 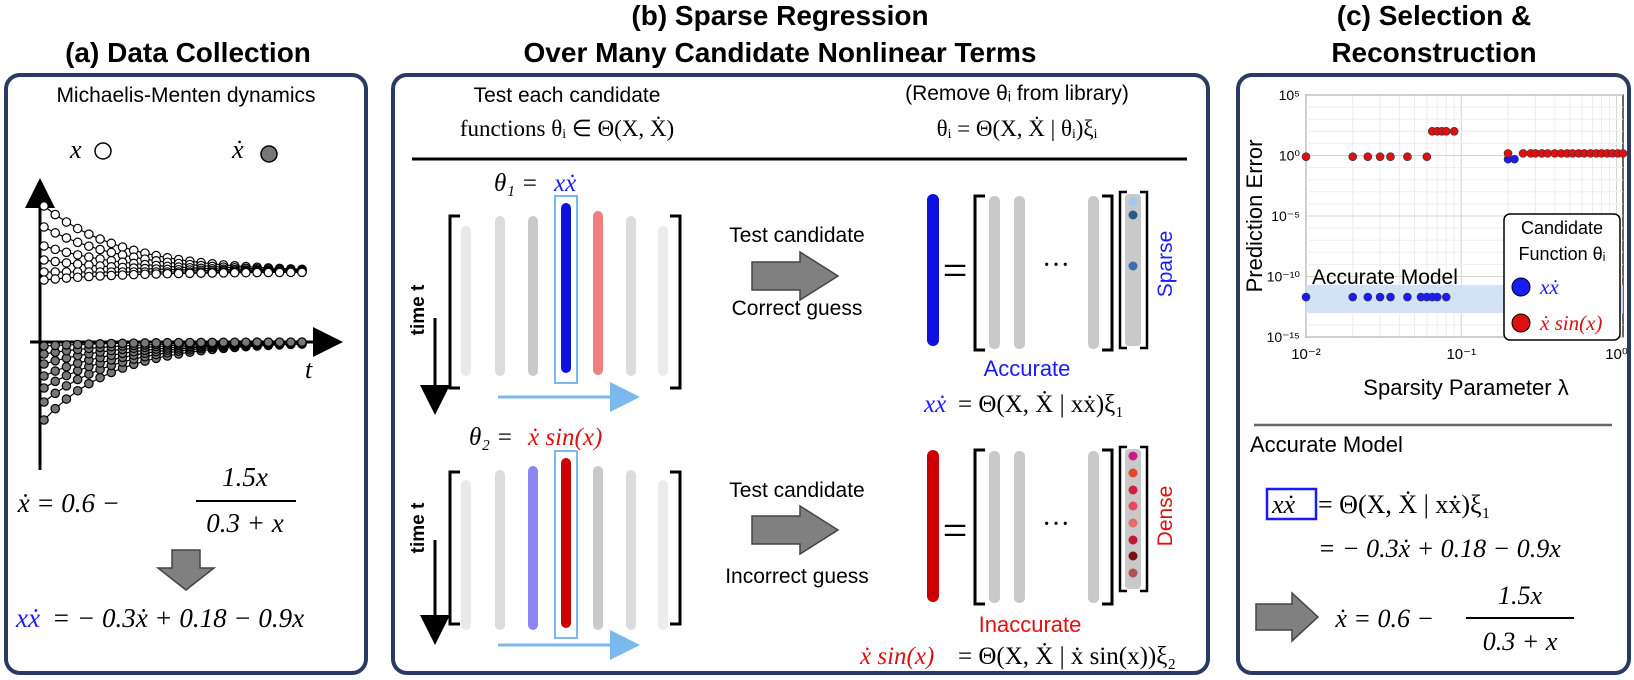 I want to click on row1-matrix-col, so click(x=994, y=272).